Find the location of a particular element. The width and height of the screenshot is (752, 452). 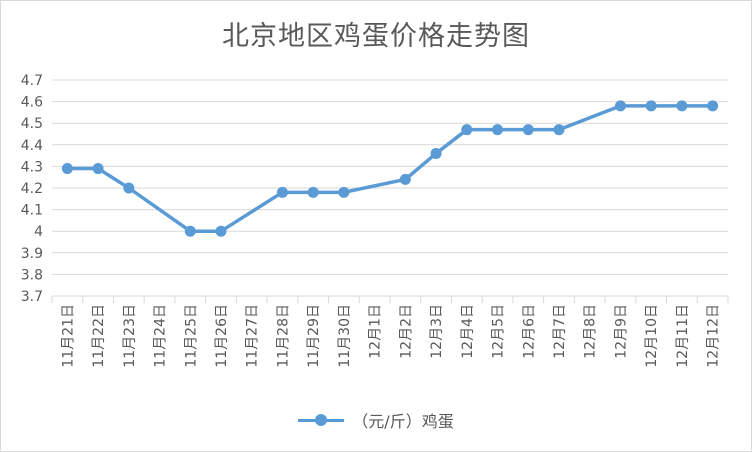

y-tick-label: 4.4 is located at coordinates (32, 146).